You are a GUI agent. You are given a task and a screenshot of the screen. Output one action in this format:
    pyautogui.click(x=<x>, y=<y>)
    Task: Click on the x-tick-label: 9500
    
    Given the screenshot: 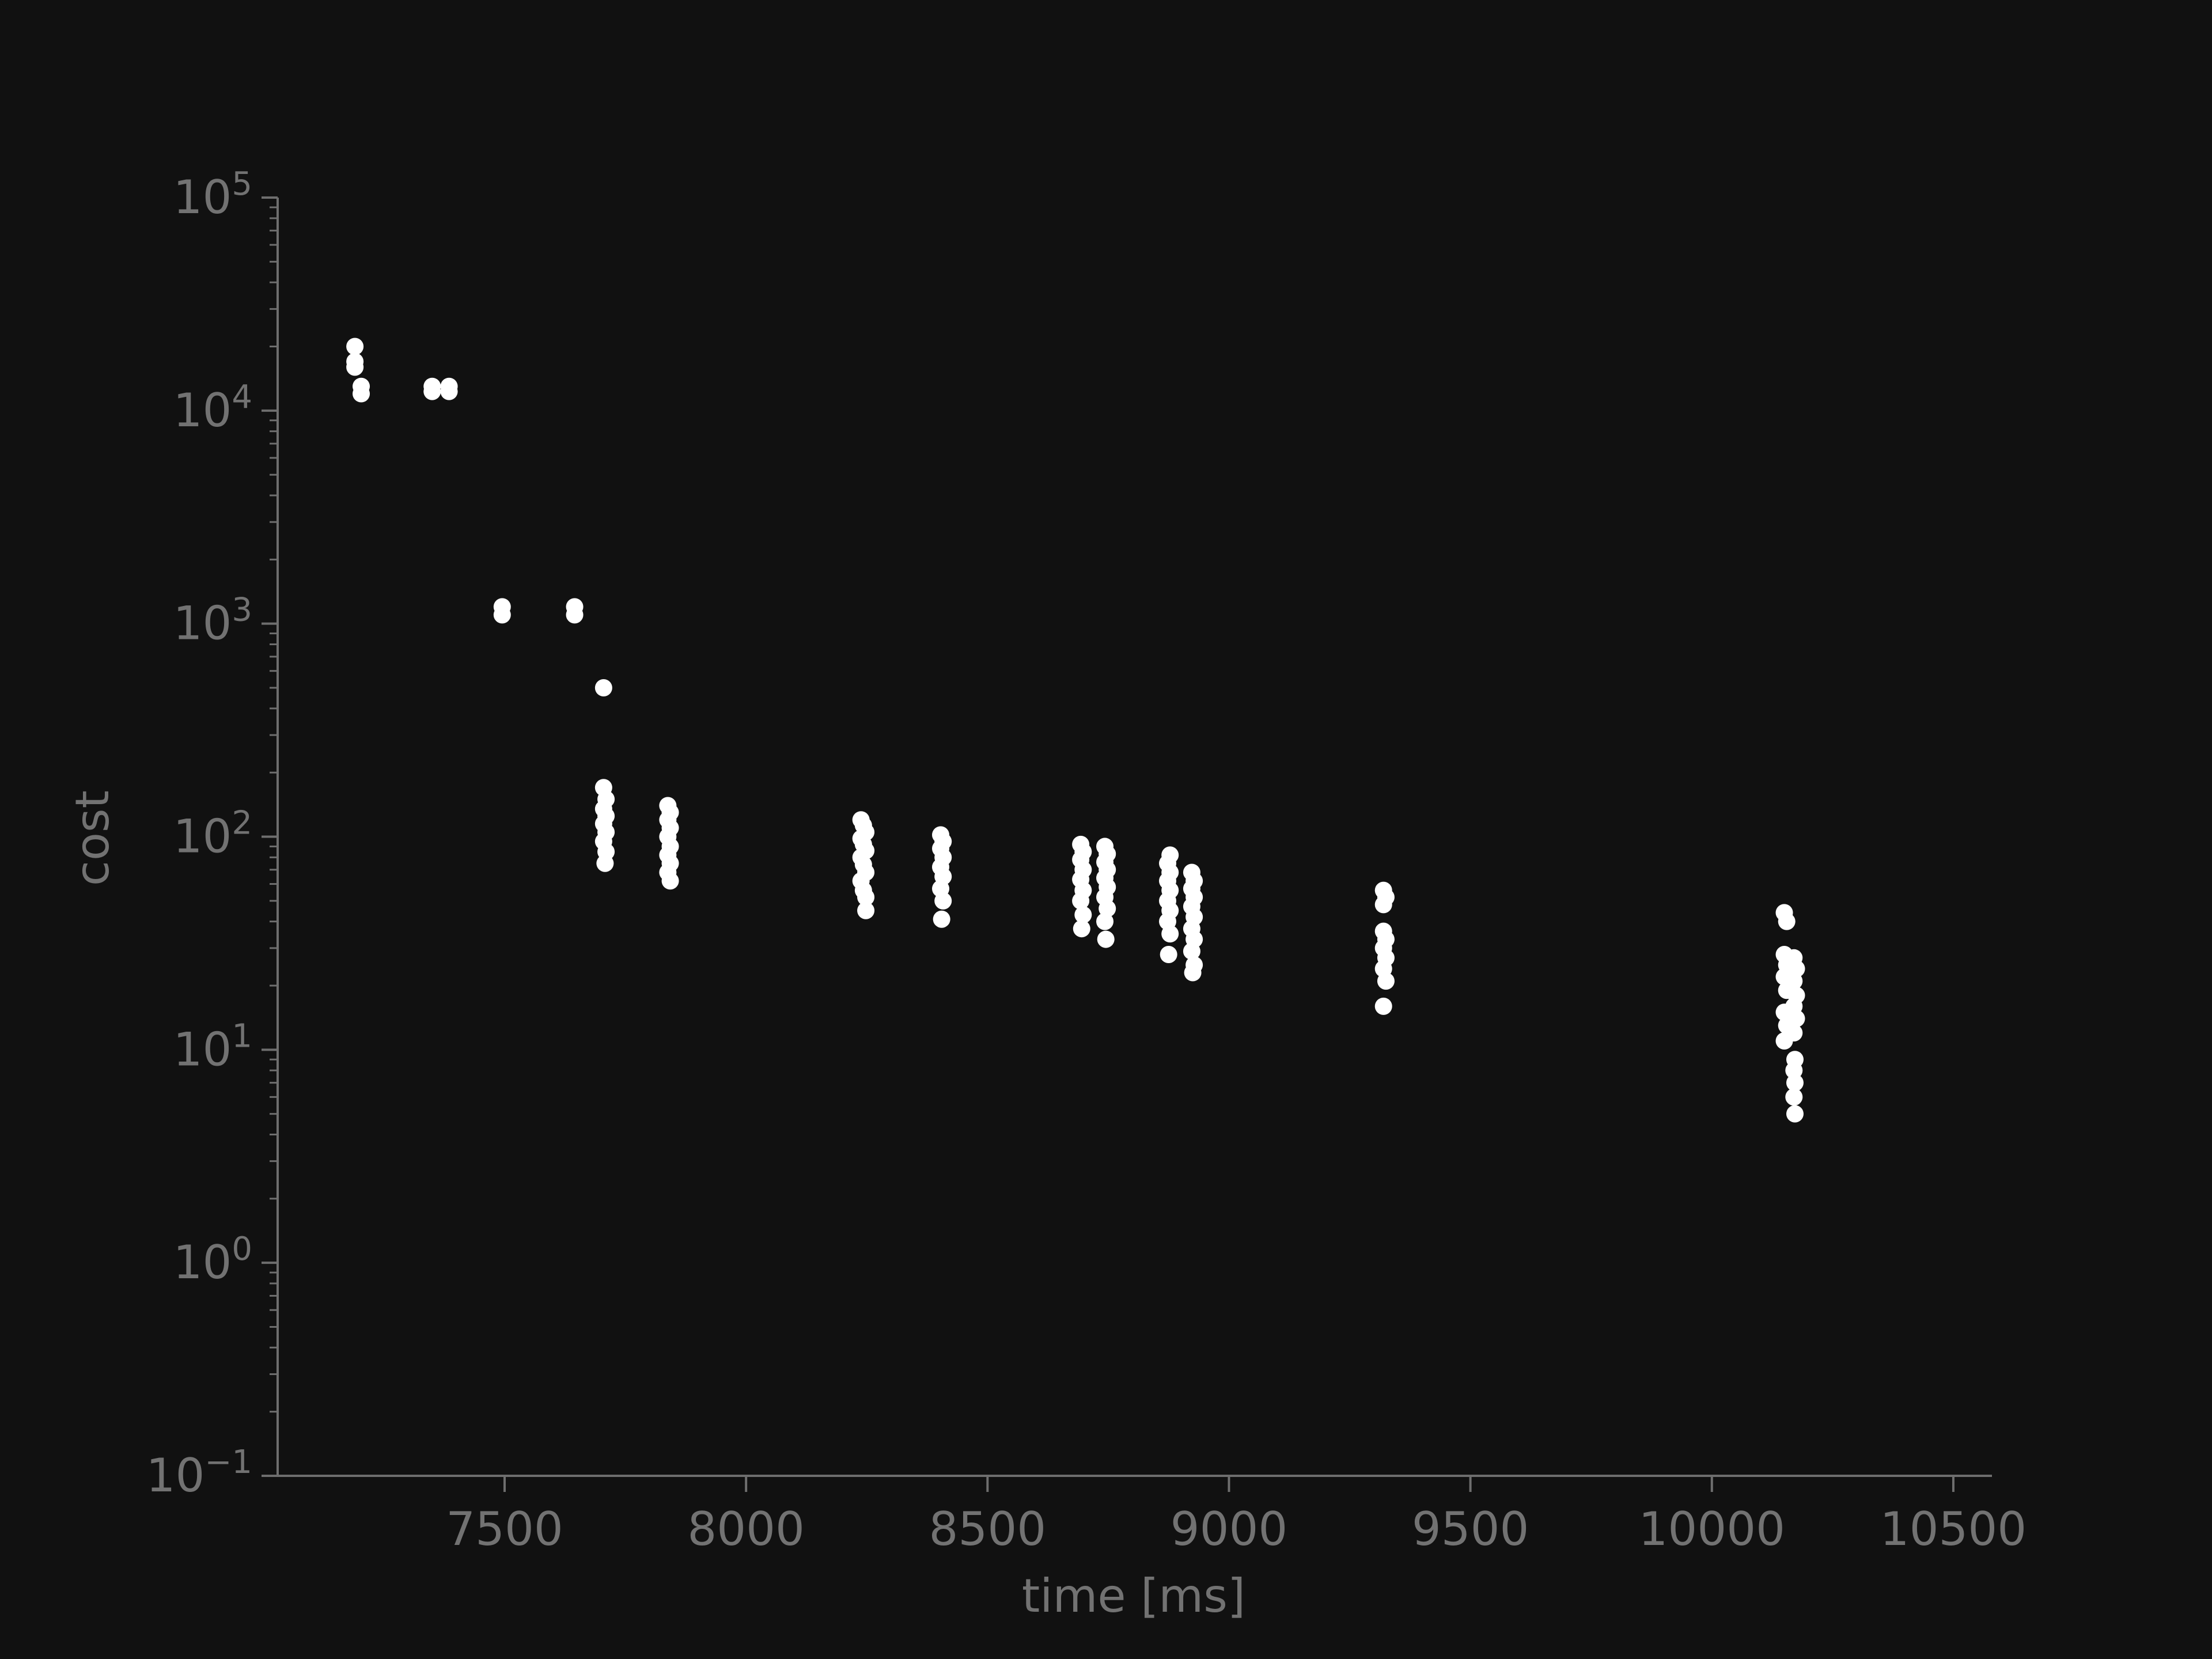 What is the action you would take?
    pyautogui.click(x=1470, y=1529)
    